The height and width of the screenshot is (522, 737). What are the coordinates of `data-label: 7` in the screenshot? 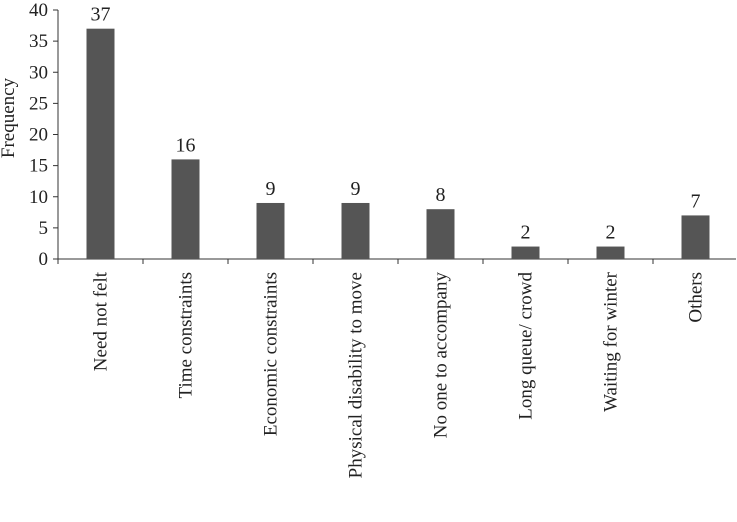 It's located at (696, 201).